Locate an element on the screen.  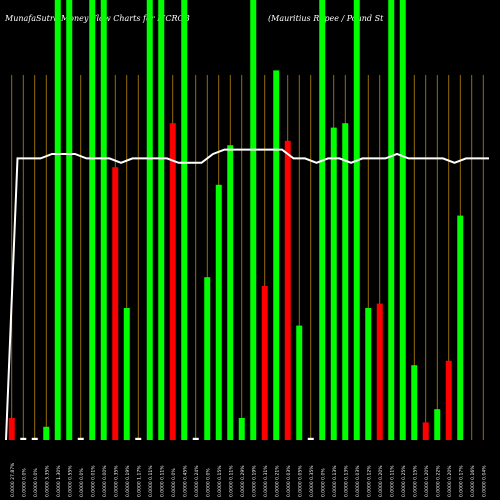
x-tick-label: 0.0000 0.22% is located at coordinates (438, 481).